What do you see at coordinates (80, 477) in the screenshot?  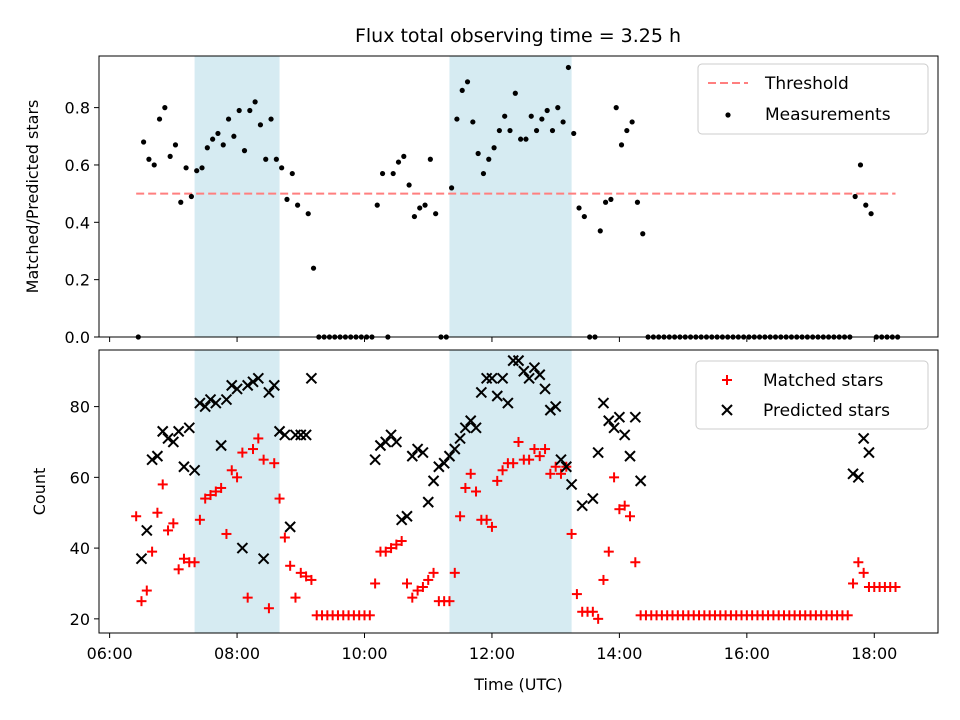 I see `y-tick-label: 60` at bounding box center [80, 477].